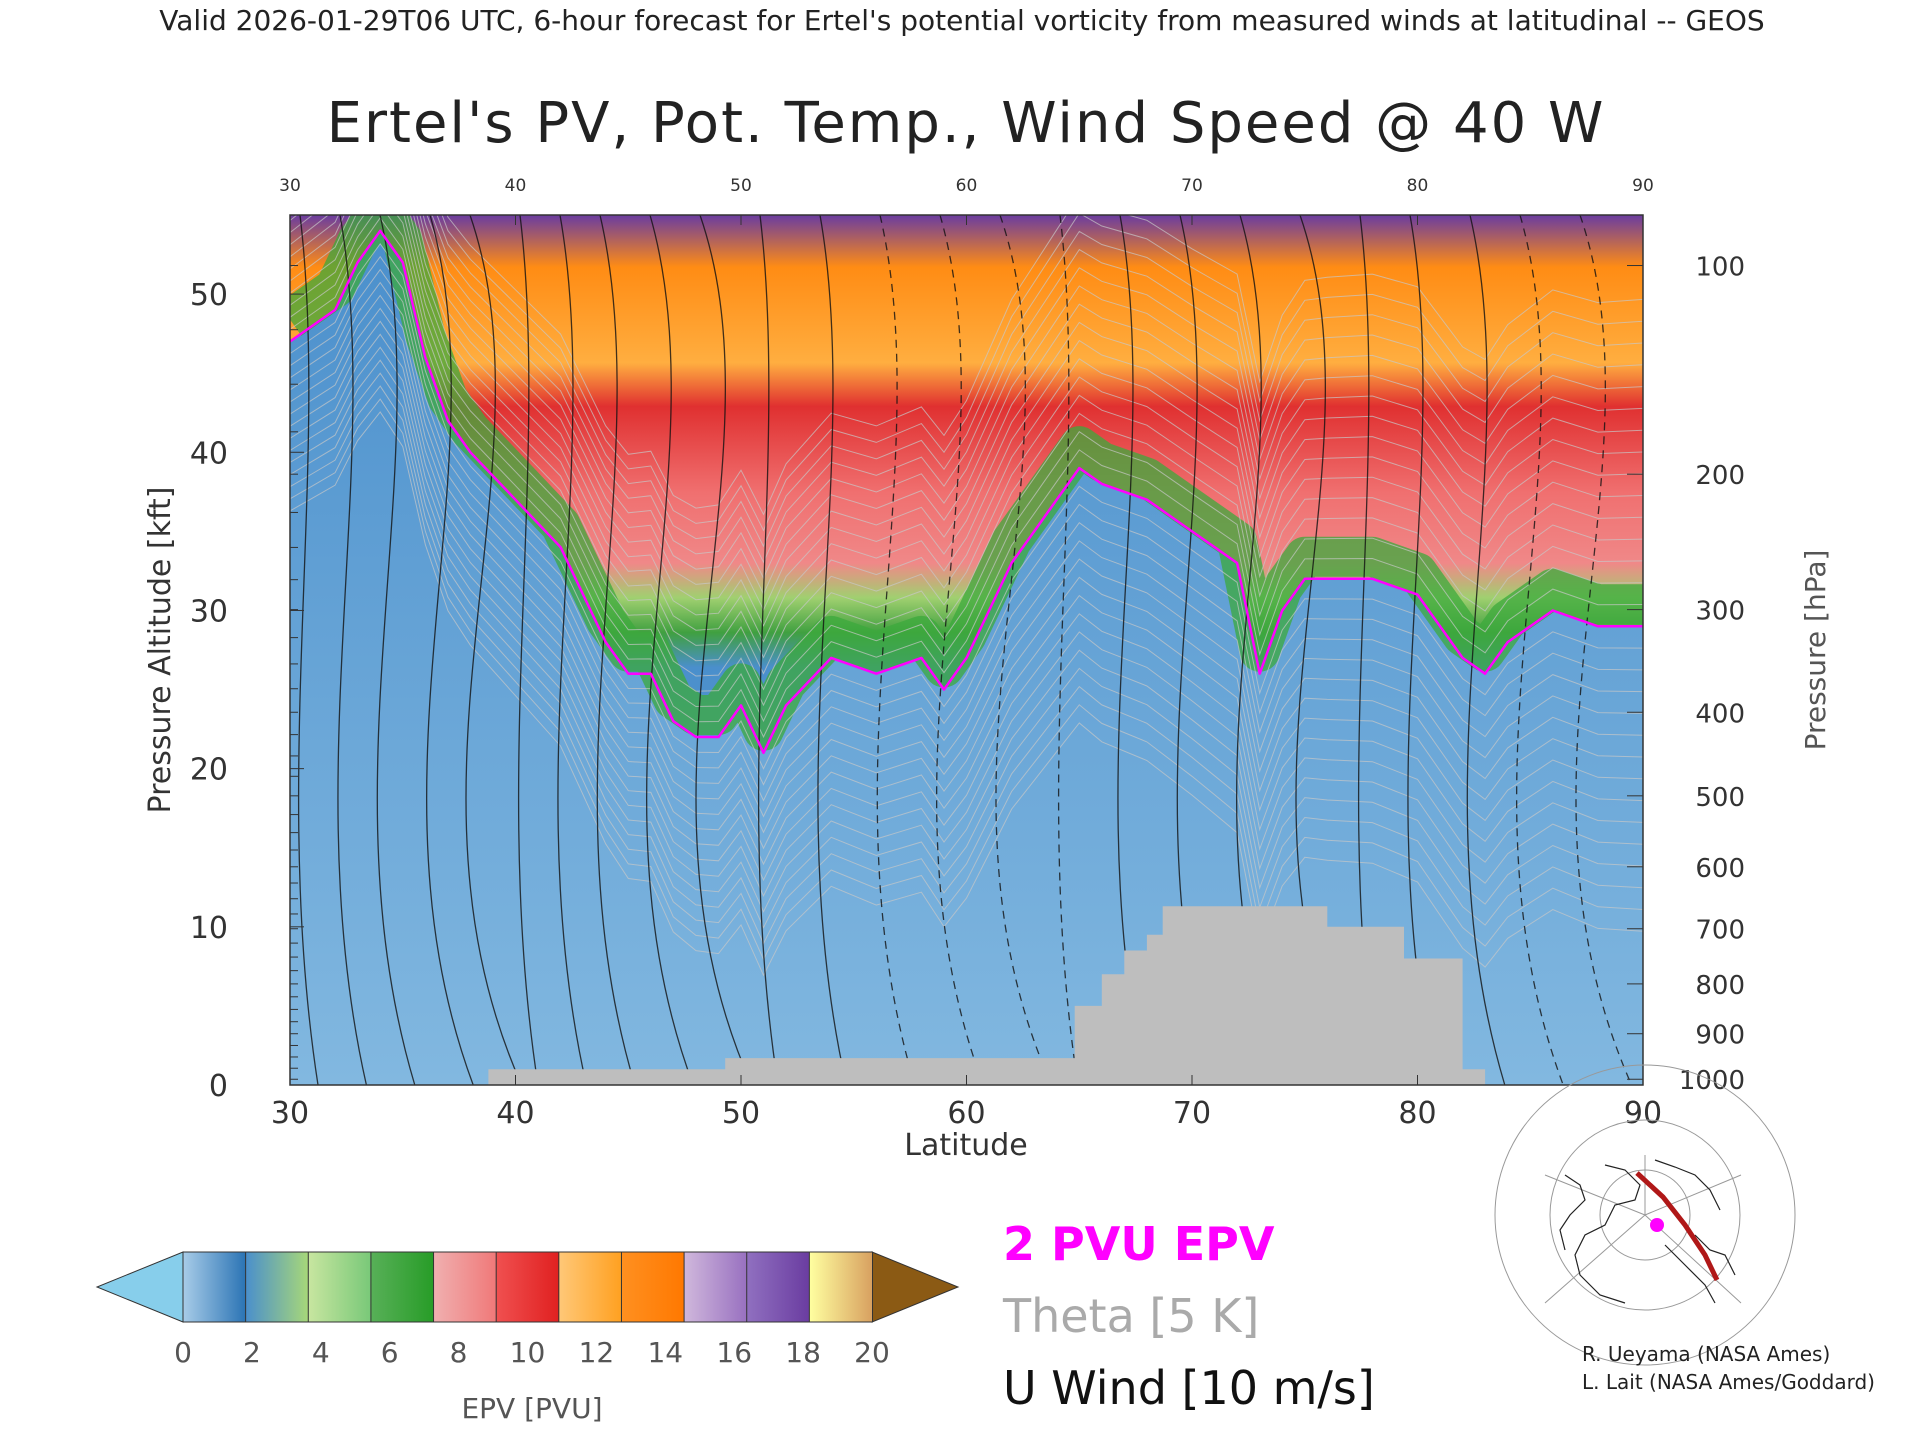 Image resolution: width=1920 pixels, height=1440 pixels. I want to click on colorbar-tick-label: 20, so click(872, 1352).